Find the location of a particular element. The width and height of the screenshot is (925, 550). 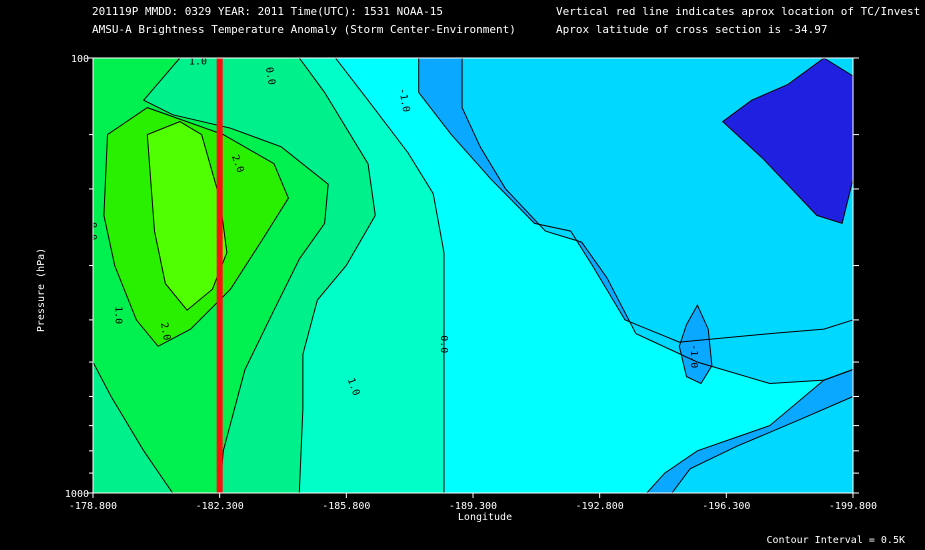

contour-label-1: 0.0 is located at coordinates (270, 76).